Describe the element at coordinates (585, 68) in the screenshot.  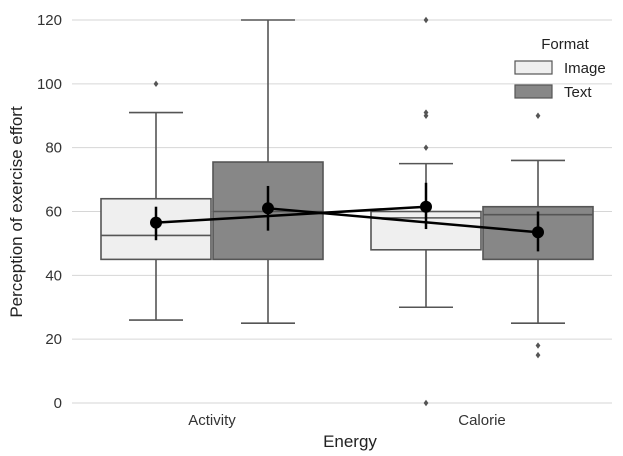
I see `legend-label-image: Image` at that location.